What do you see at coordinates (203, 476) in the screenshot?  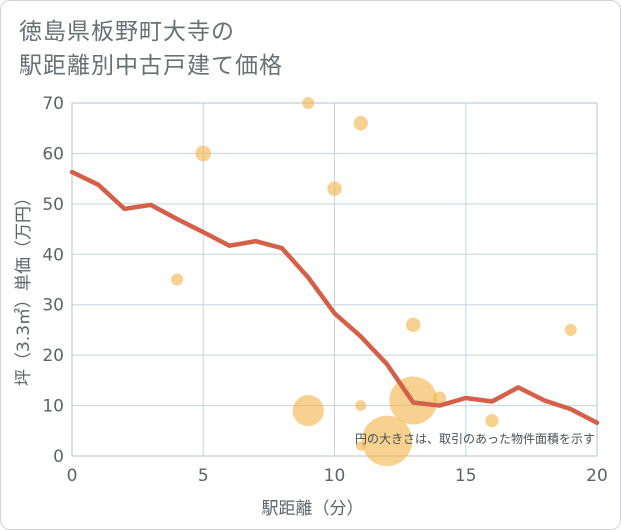 I see `x-tick-label: 5` at bounding box center [203, 476].